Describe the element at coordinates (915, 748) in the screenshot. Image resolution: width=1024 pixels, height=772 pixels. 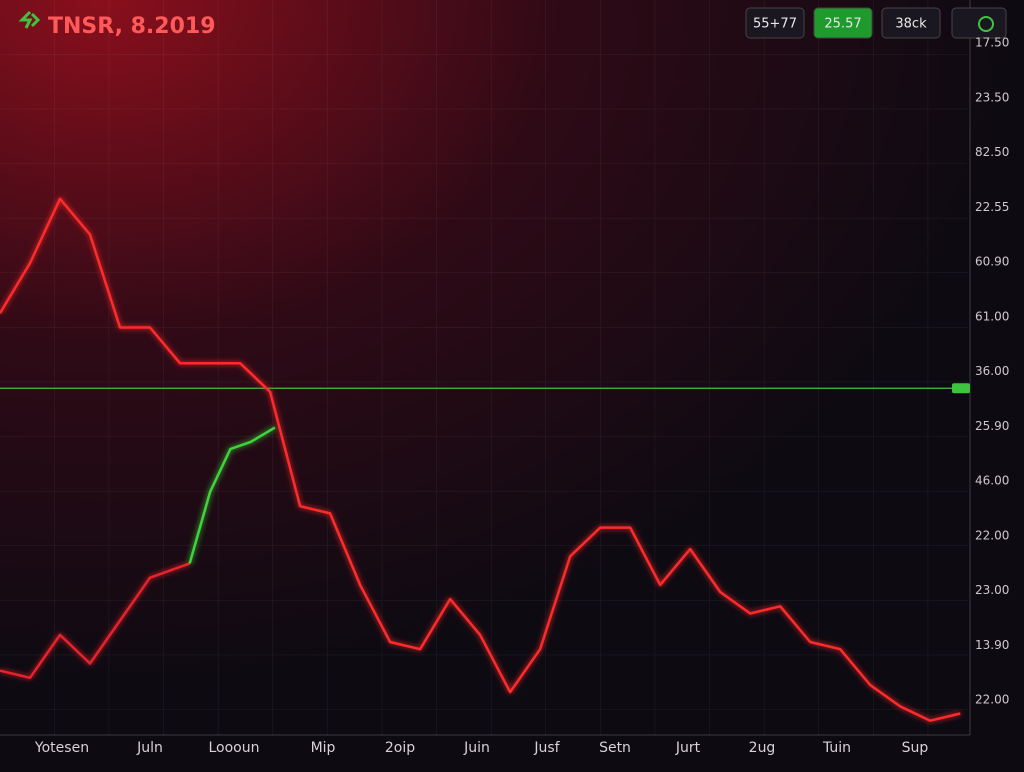
I see `x-axis-label: Sup` at that location.